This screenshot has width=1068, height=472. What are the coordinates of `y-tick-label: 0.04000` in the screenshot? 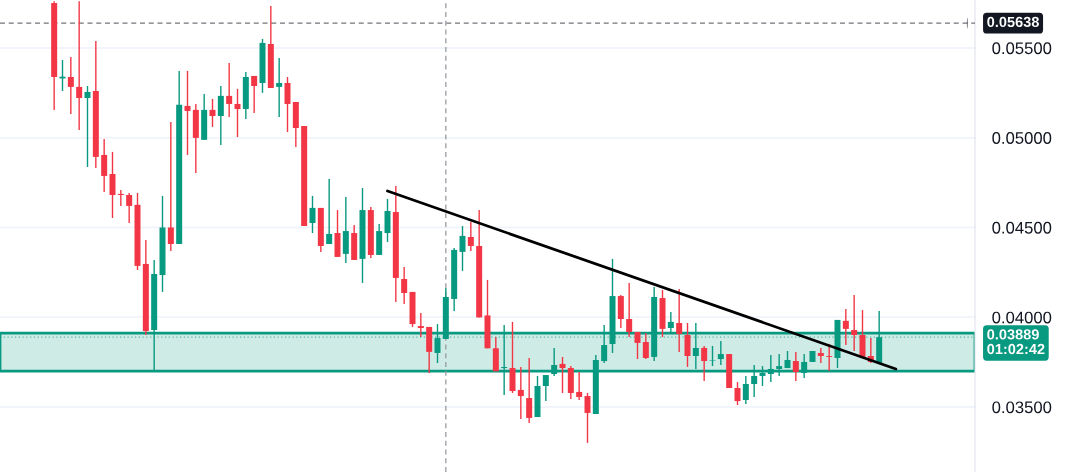 It's located at (1022, 317).